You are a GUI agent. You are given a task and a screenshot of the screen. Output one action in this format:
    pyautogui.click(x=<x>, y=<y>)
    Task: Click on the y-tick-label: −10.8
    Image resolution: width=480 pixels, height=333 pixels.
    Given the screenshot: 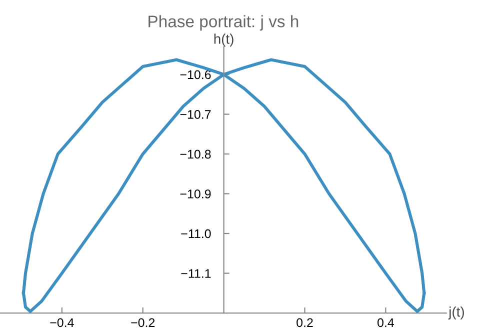 What is the action you would take?
    pyautogui.click(x=195, y=154)
    